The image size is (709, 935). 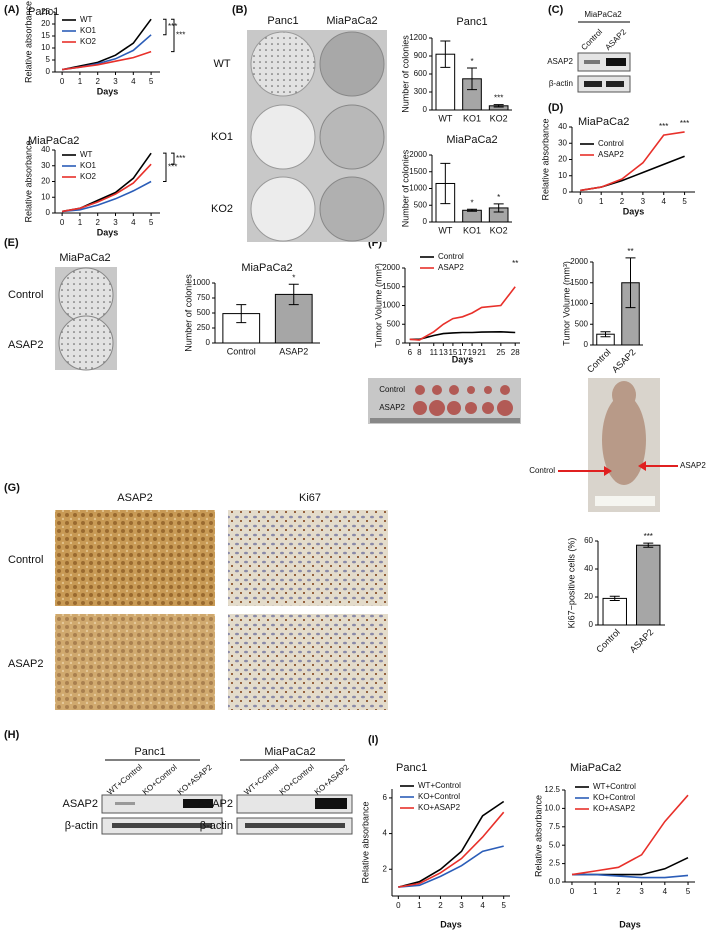 What do you see at coordinates (308, 558) in the screenshot?
I see `ihc-image` at bounding box center [308, 558].